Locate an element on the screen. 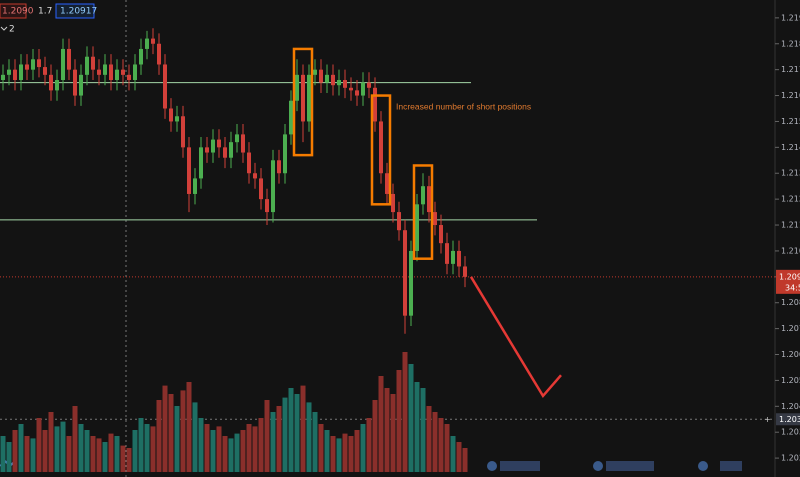 Image resolution: width=800 pixels, height=477 pixels. countdown: 34:5 is located at coordinates (792, 287).